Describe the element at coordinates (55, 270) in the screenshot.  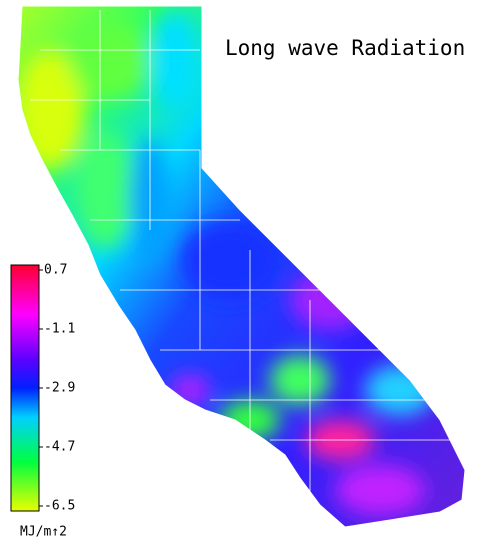
I see `colorbar-tick-label: 0.7` at that location.